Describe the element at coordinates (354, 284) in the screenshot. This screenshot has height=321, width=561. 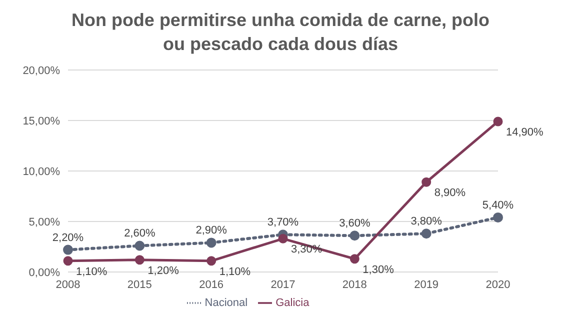
I see `x-tick-label: 2018` at that location.